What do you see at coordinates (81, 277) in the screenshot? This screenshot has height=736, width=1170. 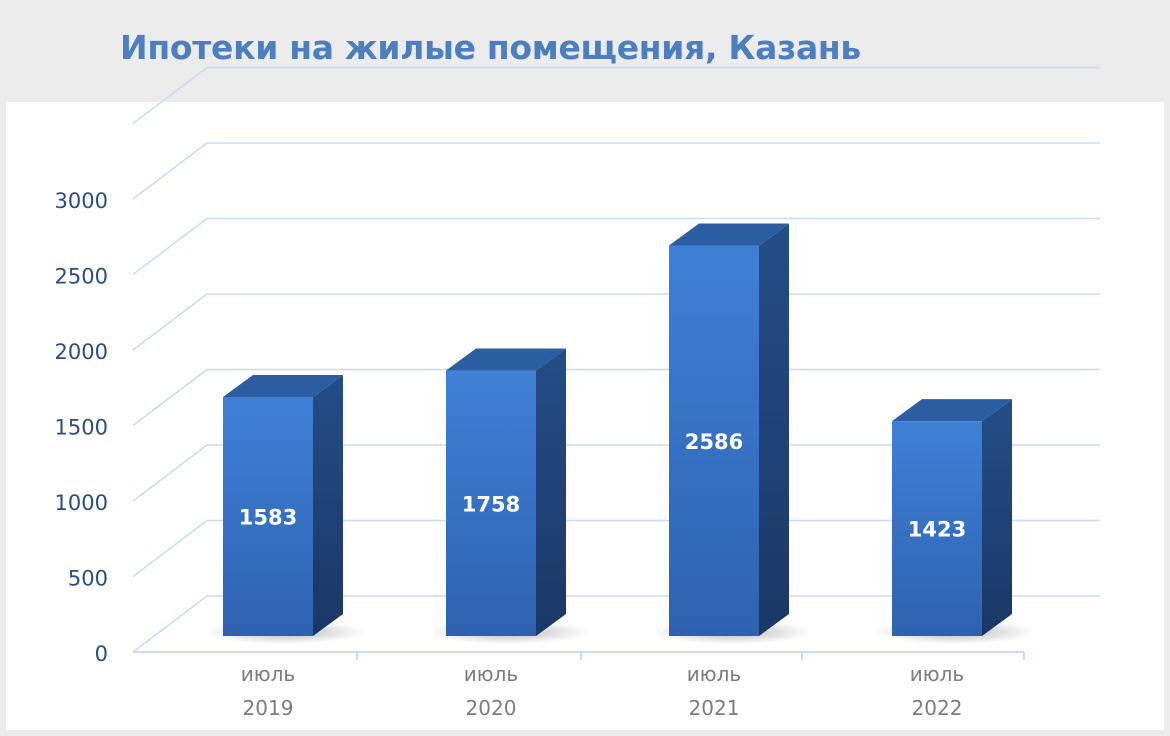 I see `y-tick-label: 2500` at bounding box center [81, 277].